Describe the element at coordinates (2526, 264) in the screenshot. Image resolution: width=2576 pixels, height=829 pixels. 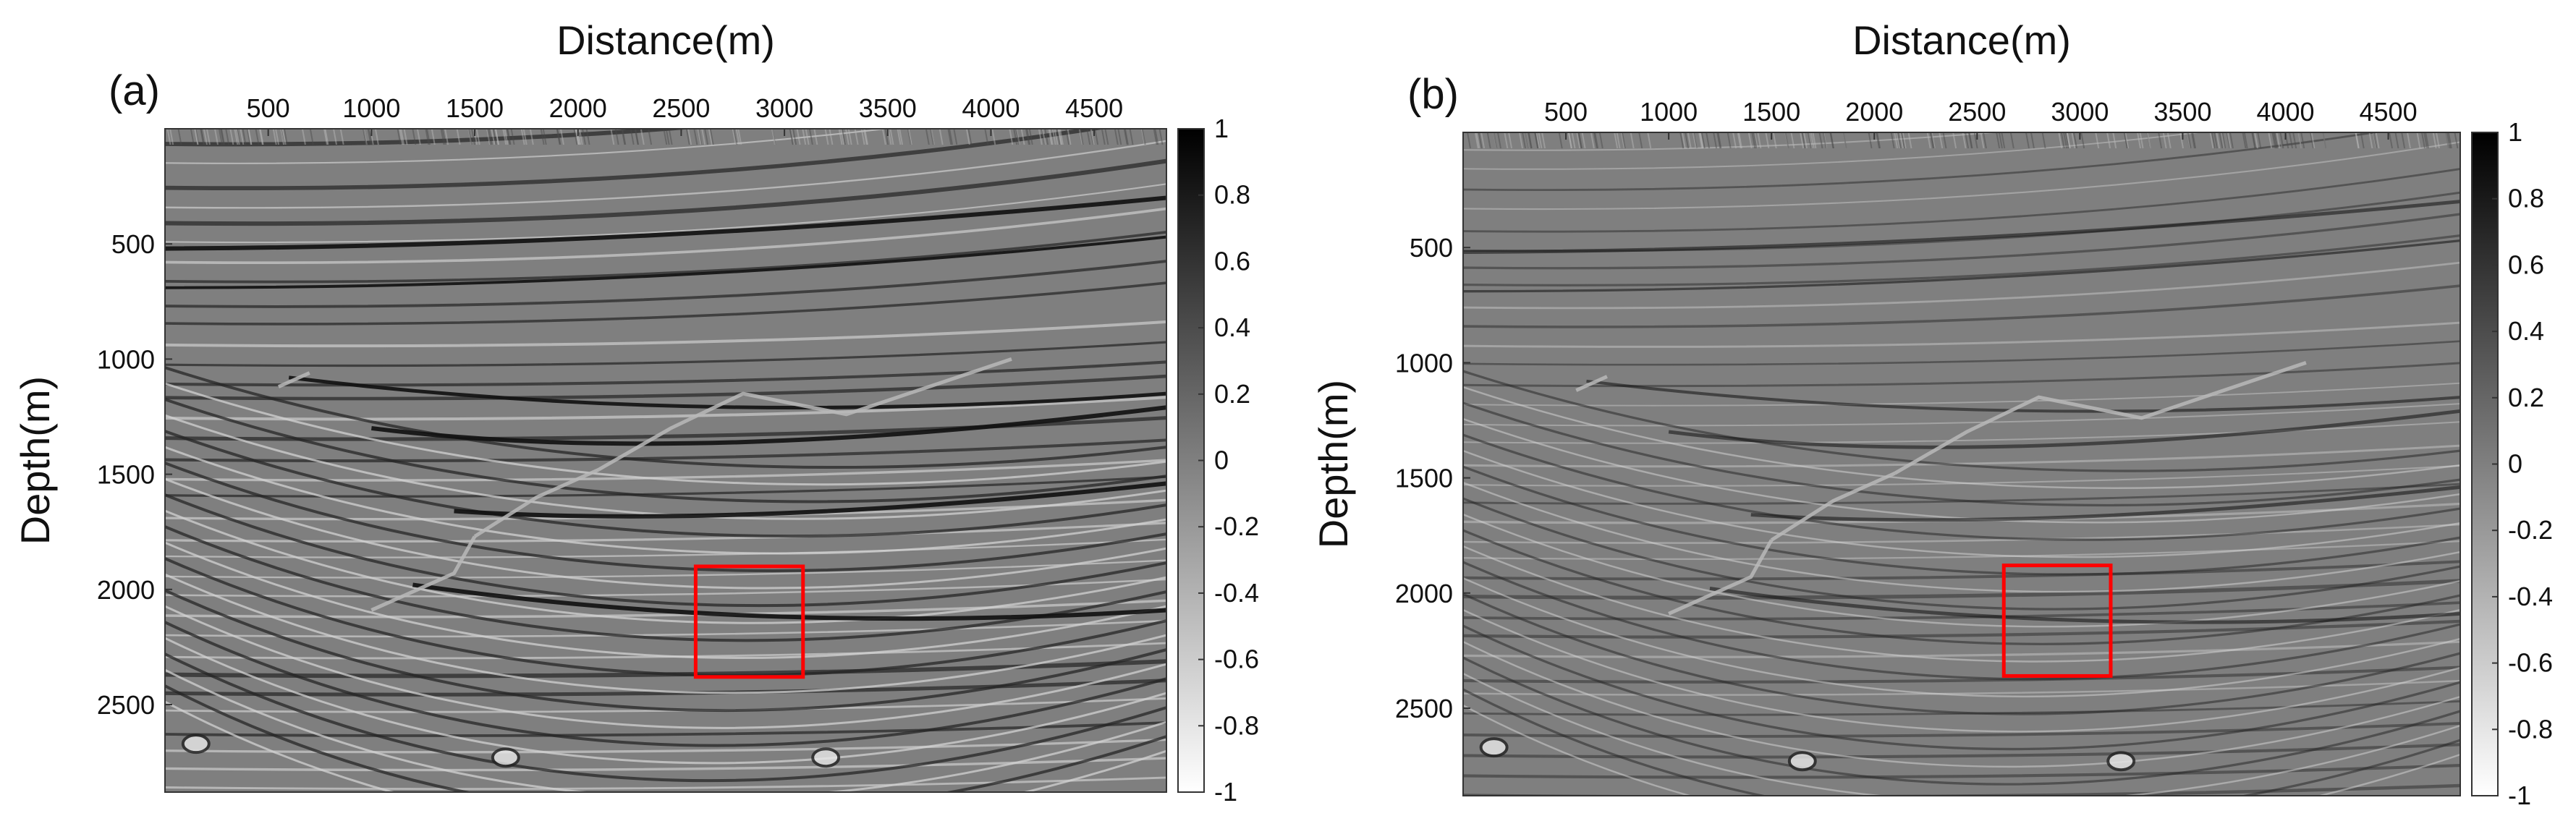
I see `colorbar-tick-label: 0.6` at that location.